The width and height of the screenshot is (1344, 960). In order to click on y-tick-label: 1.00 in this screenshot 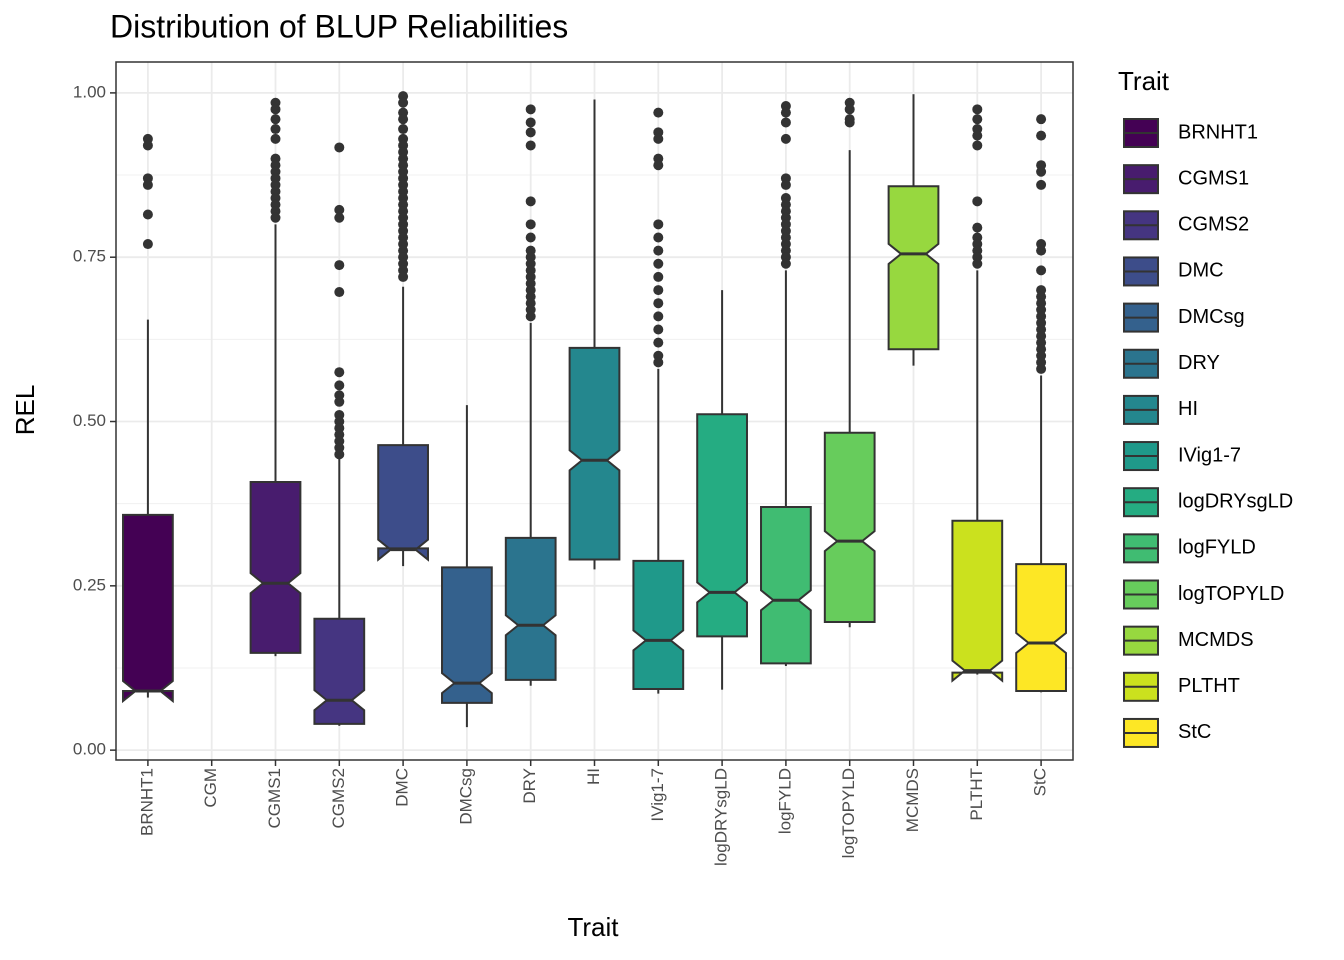, I will do `click(89, 91)`.